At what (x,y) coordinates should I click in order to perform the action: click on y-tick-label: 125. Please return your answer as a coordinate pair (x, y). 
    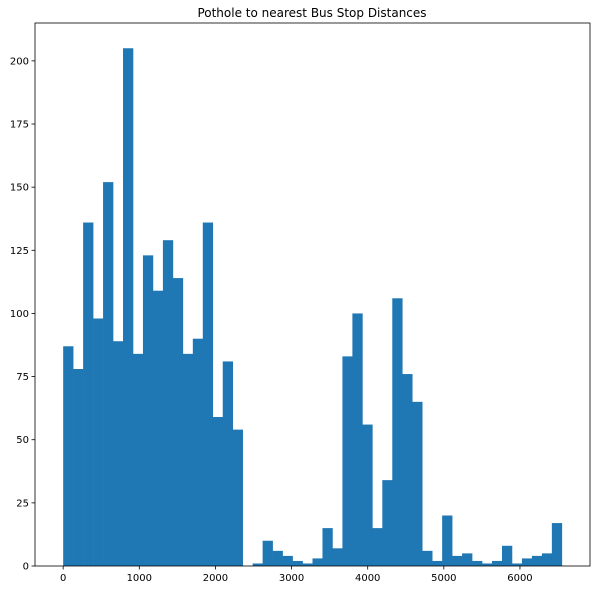
    Looking at the image, I should click on (19, 251).